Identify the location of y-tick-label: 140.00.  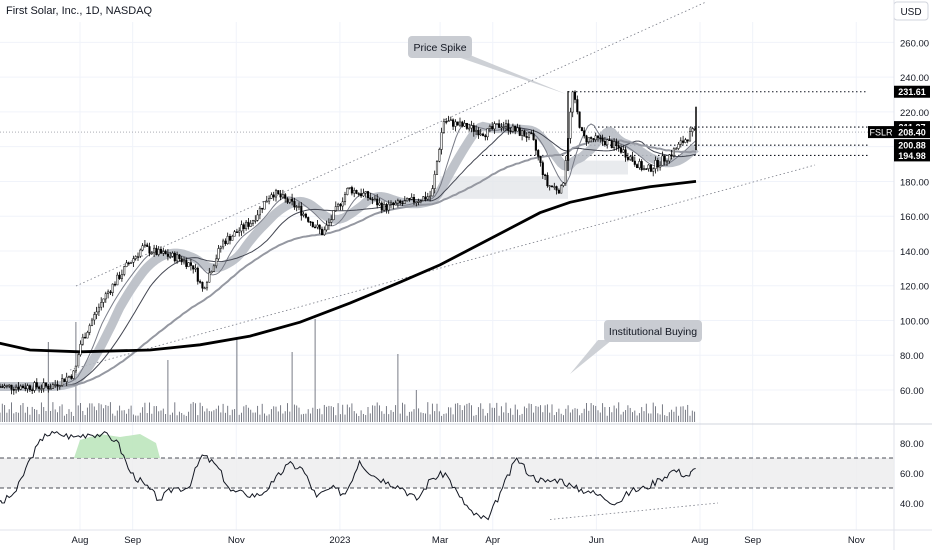
(914, 252).